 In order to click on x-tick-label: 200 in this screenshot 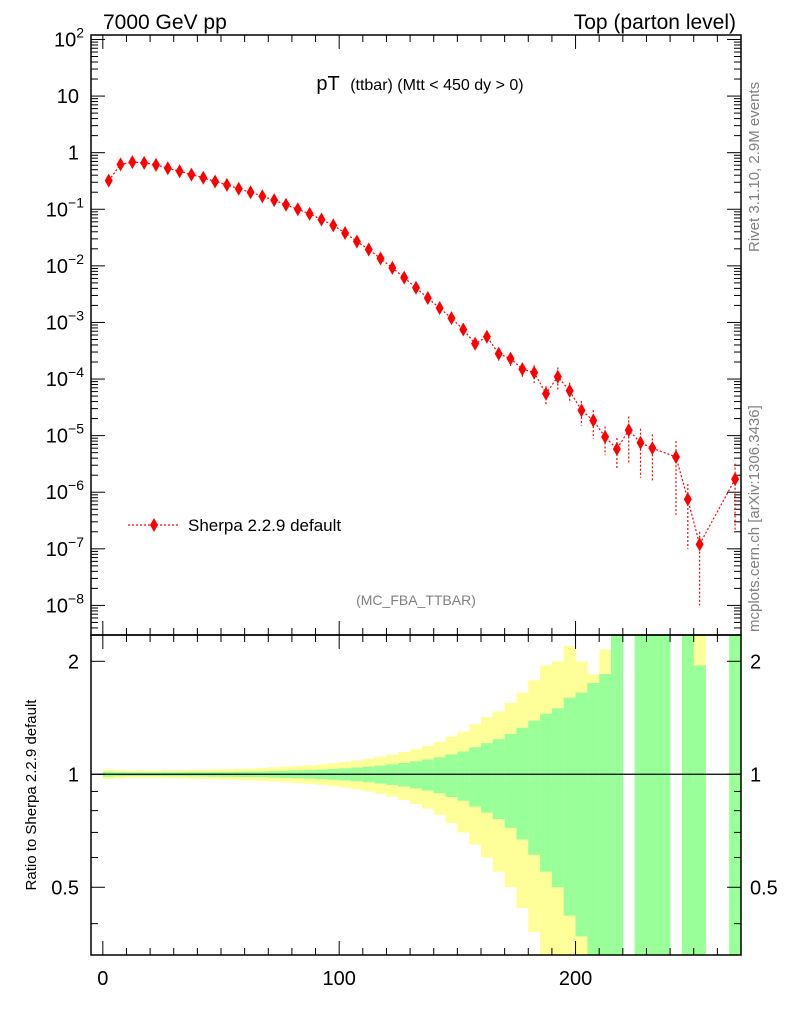, I will do `click(575, 979)`.